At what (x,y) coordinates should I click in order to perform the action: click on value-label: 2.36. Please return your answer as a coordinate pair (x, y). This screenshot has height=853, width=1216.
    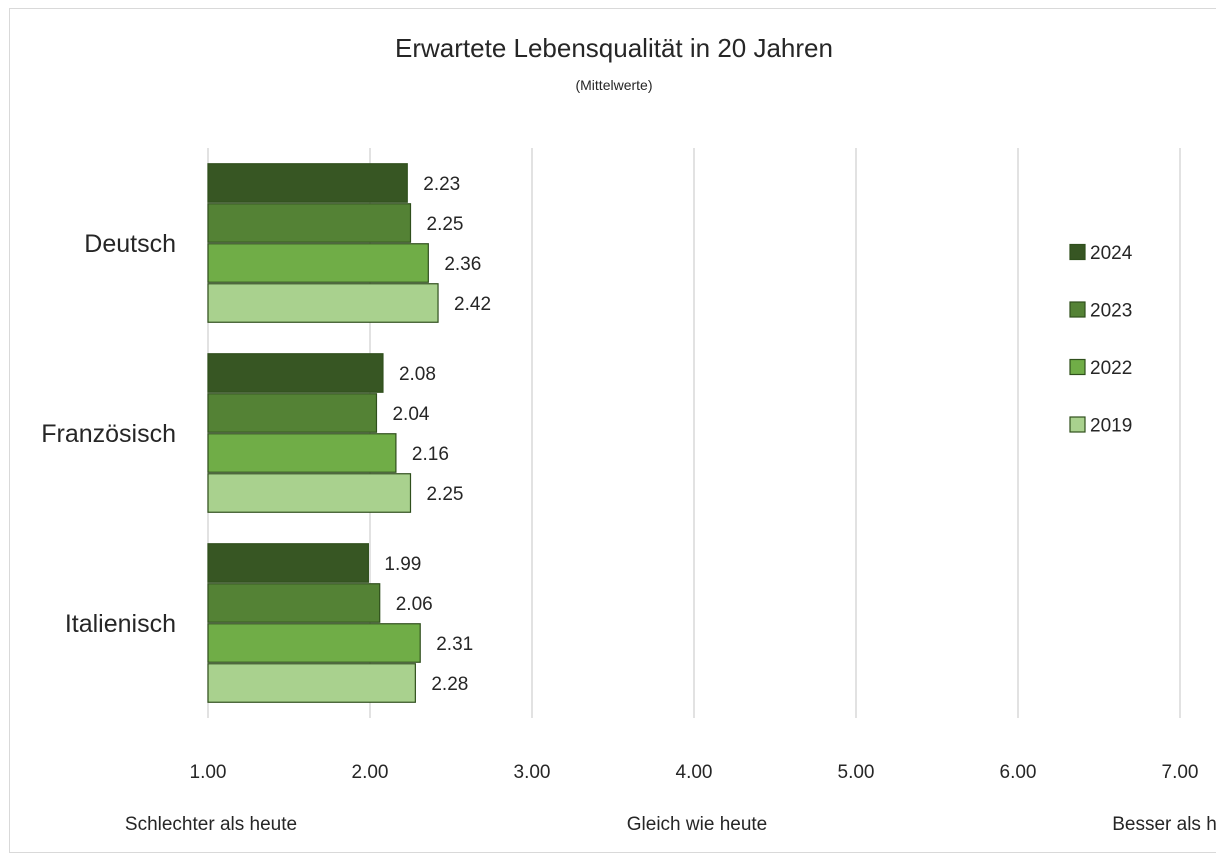
    Looking at the image, I should click on (462, 264).